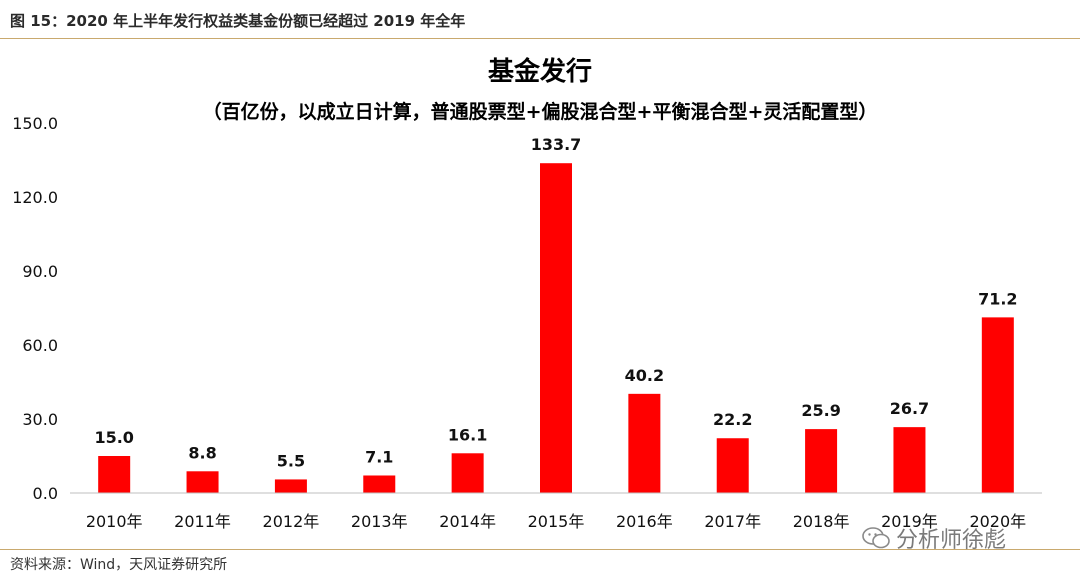  Describe the element at coordinates (291, 521) in the screenshot. I see `x-tick-label: 2012年` at that location.